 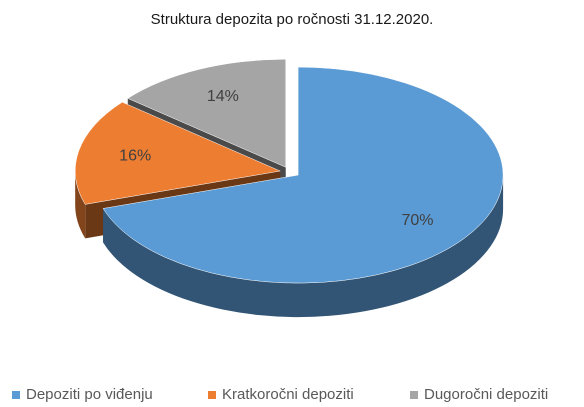 What do you see at coordinates (486, 394) in the screenshot?
I see `legend-label: Dugoročni depoziti` at bounding box center [486, 394].